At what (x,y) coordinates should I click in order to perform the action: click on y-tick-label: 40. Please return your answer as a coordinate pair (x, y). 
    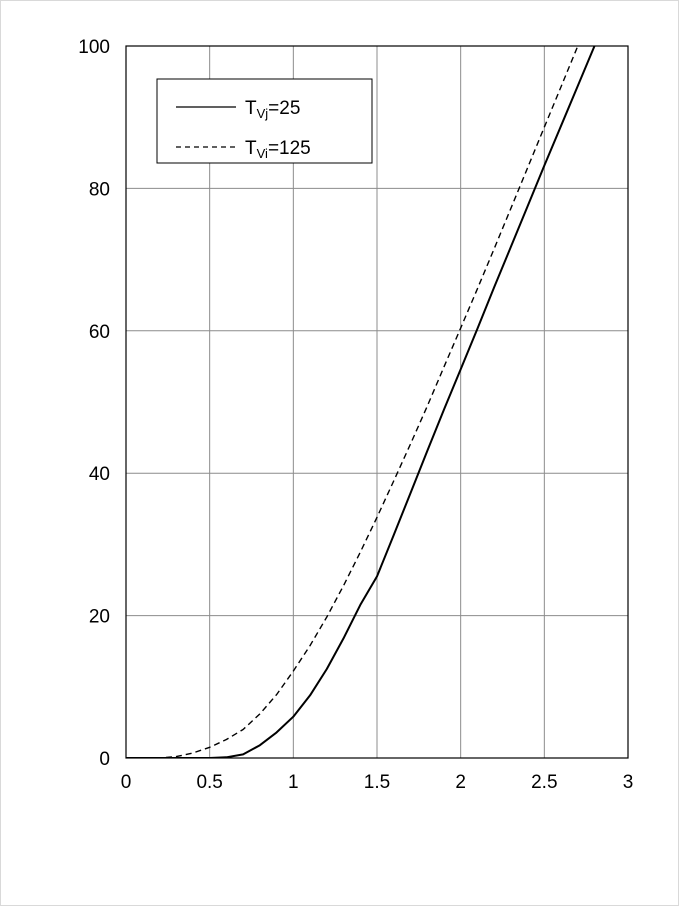
    Looking at the image, I should click on (99, 474).